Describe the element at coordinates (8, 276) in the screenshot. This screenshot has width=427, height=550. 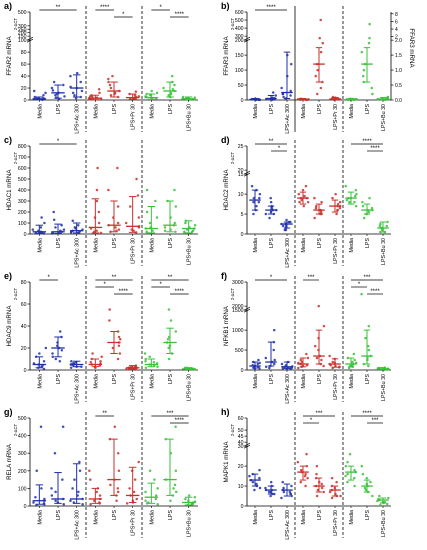
I see `panel-letter: e)` at that location.